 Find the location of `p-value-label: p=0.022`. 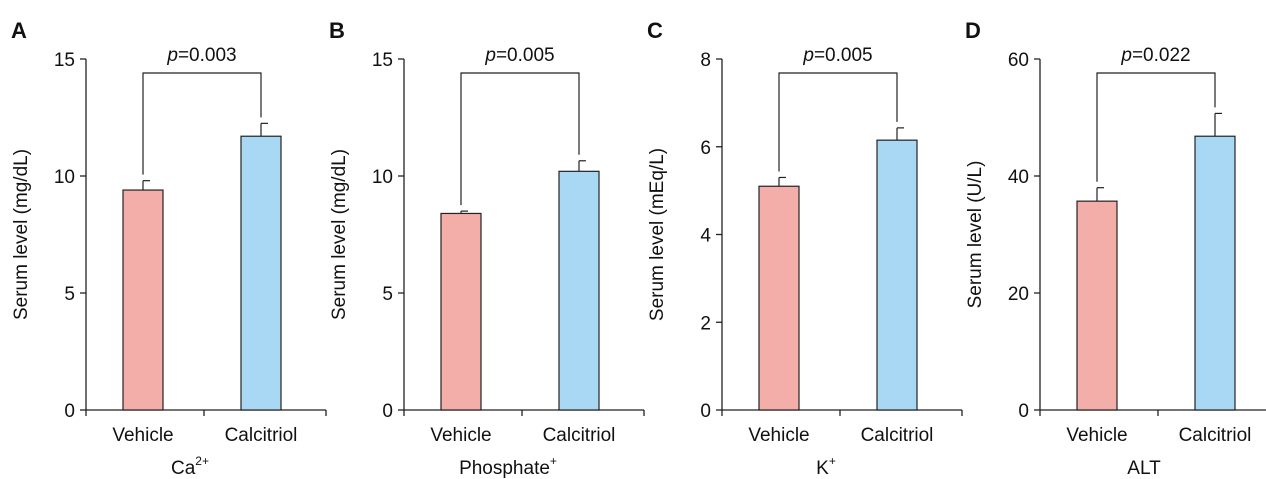

p-value-label: p=0.022 is located at coordinates (1155, 55).